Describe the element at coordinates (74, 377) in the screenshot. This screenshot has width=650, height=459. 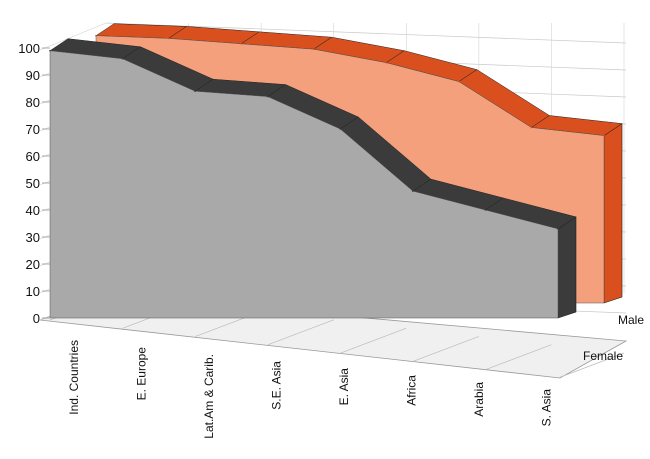
I see `x-tick-label-ind-countries: Ind. Countries` at that location.